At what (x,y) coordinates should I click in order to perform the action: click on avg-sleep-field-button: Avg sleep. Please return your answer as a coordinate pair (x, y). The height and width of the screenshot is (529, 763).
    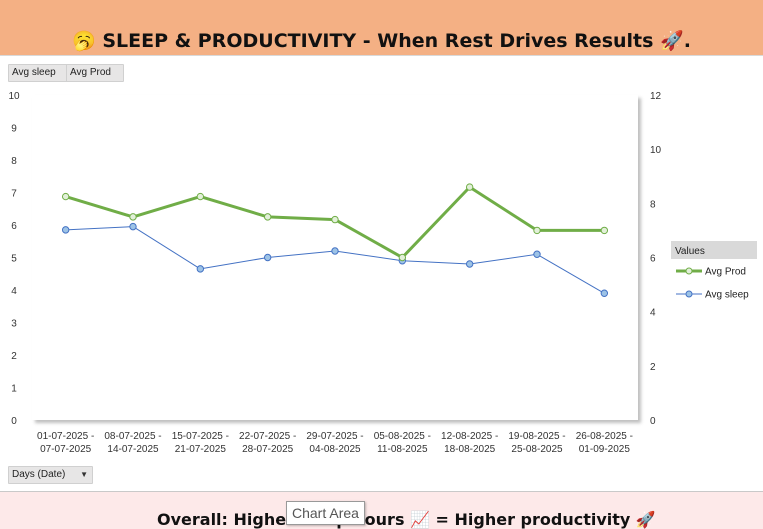
    Looking at the image, I should click on (38, 73).